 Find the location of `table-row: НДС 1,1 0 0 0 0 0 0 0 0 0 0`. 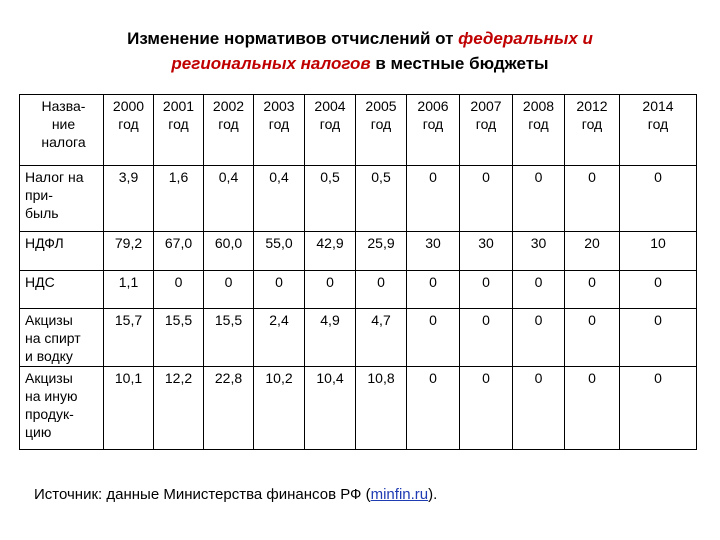

table-row: НДС 1,1 0 0 0 0 0 0 0 0 0 0 is located at coordinates (358, 289).